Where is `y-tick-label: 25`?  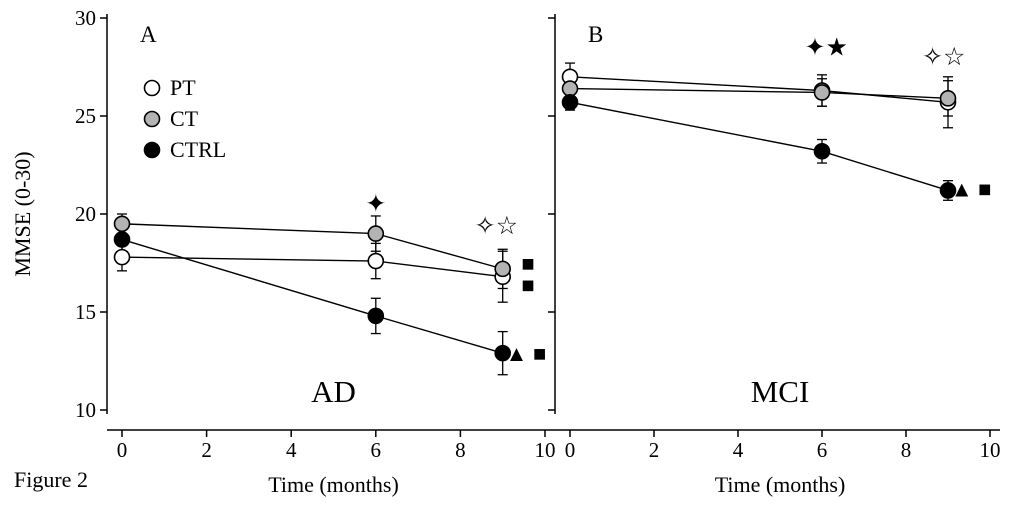
y-tick-label: 25 is located at coordinates (85, 116).